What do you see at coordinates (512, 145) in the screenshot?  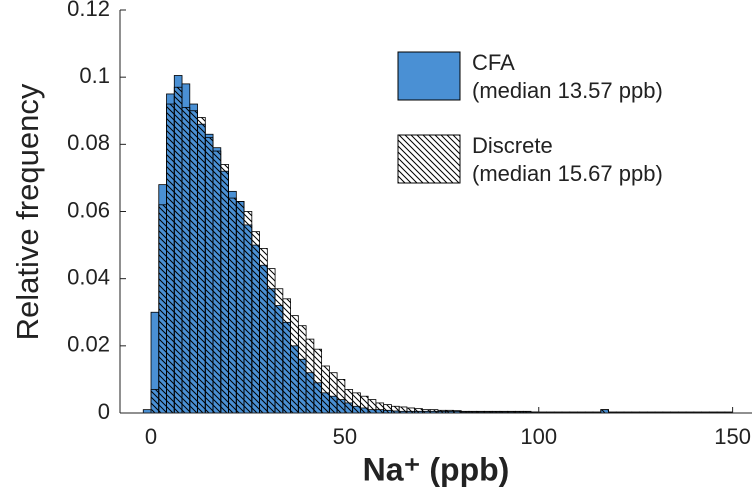 I see `legend-label: Discrete` at bounding box center [512, 145].